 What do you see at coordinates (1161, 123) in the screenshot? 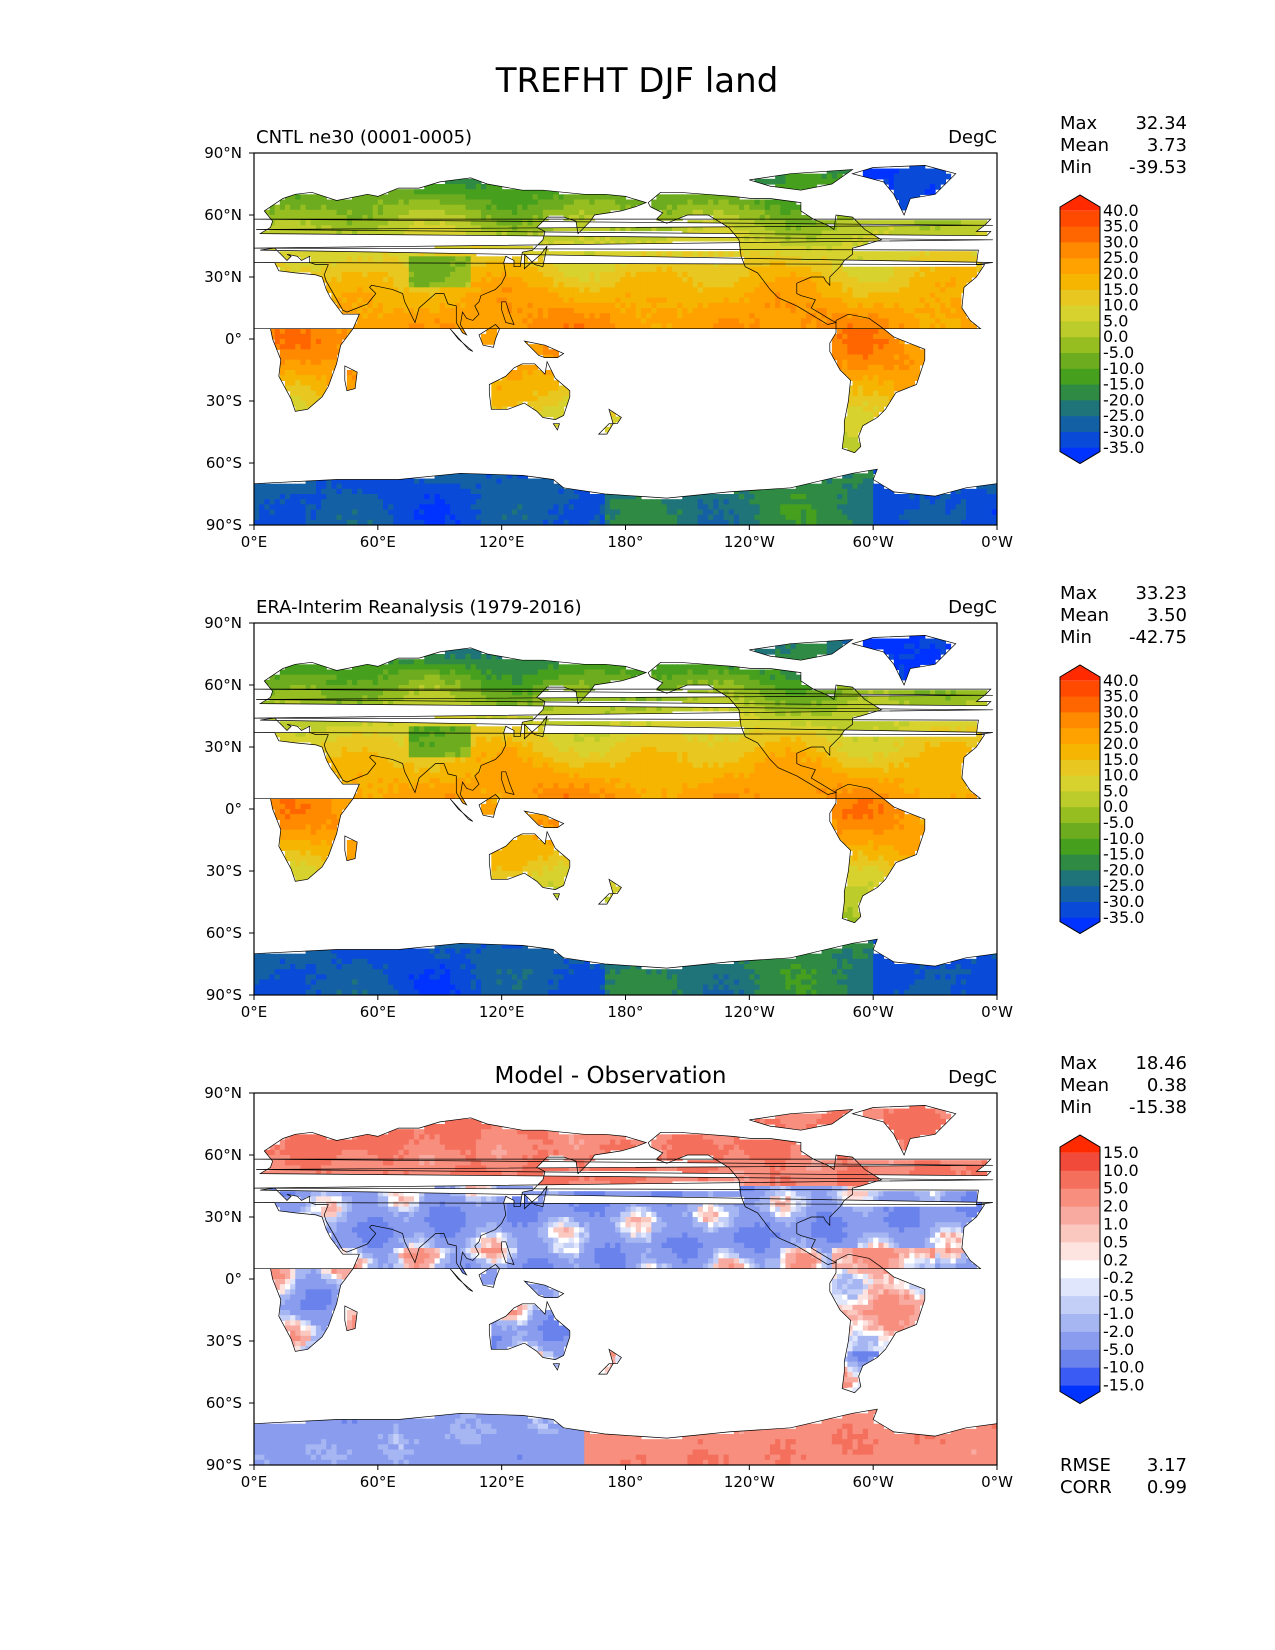
I see `stat-value: 32.34` at bounding box center [1161, 123].